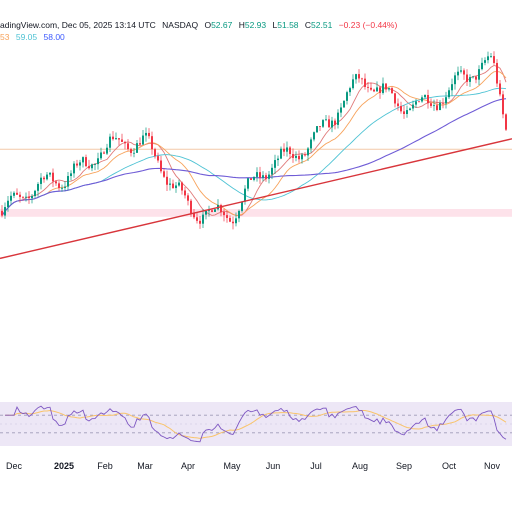 Image resolution: width=512 pixels, height=512 pixels. Describe the element at coordinates (449, 466) in the screenshot. I see `x-tick-label: Oct` at that location.